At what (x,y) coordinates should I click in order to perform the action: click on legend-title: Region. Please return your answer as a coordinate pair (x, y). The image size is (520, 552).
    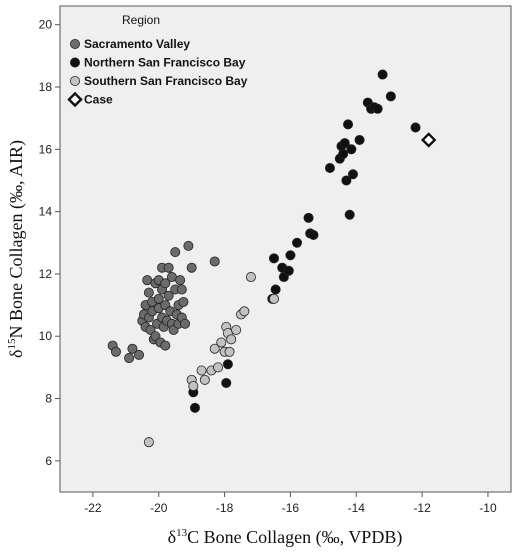
    Looking at the image, I should click on (141, 20).